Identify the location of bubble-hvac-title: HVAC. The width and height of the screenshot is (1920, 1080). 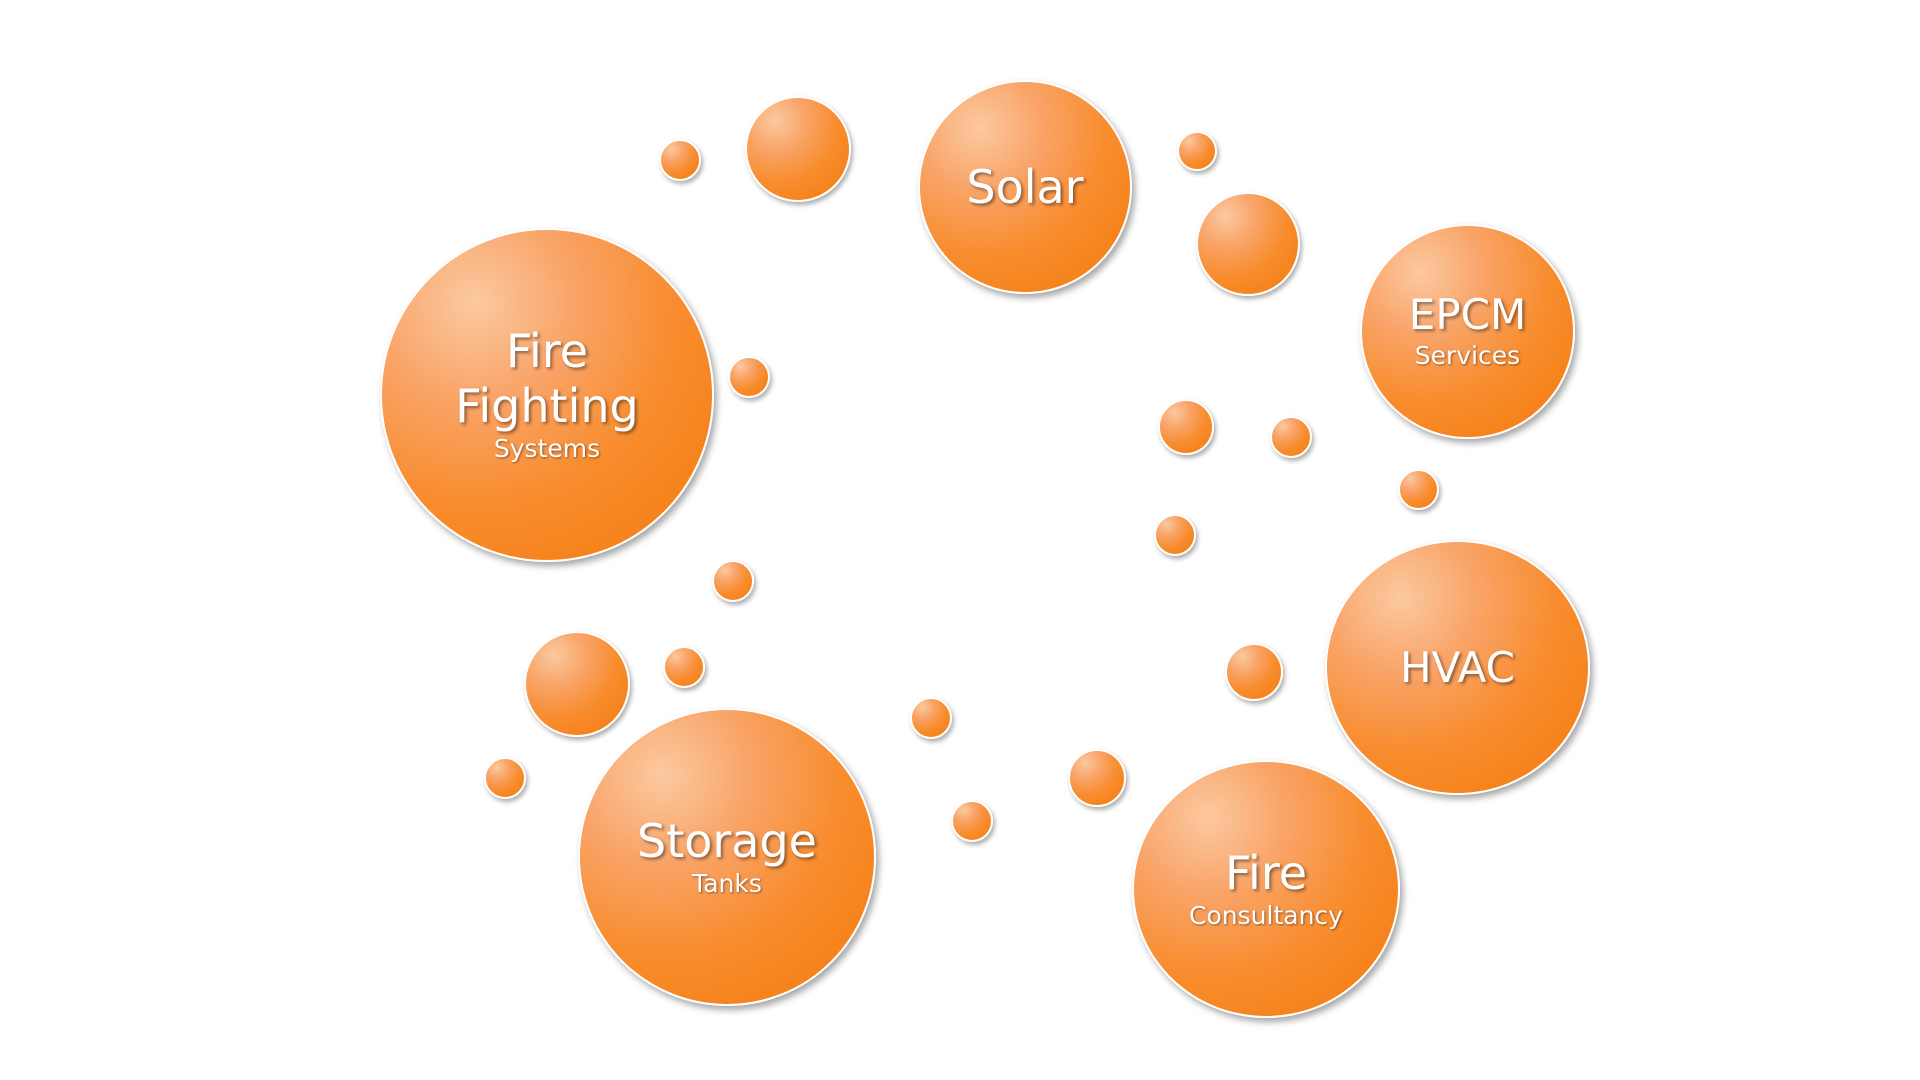
(1457, 667).